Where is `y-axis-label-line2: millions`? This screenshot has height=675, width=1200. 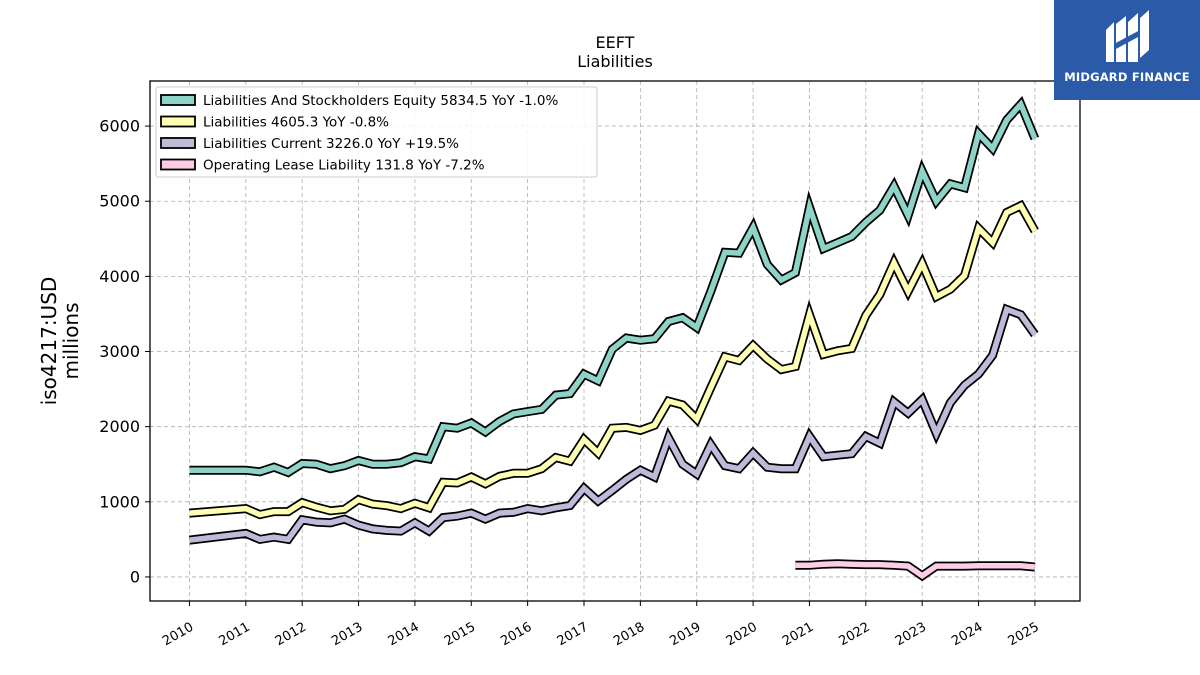
y-axis-label-line2: millions is located at coordinates (71, 340).